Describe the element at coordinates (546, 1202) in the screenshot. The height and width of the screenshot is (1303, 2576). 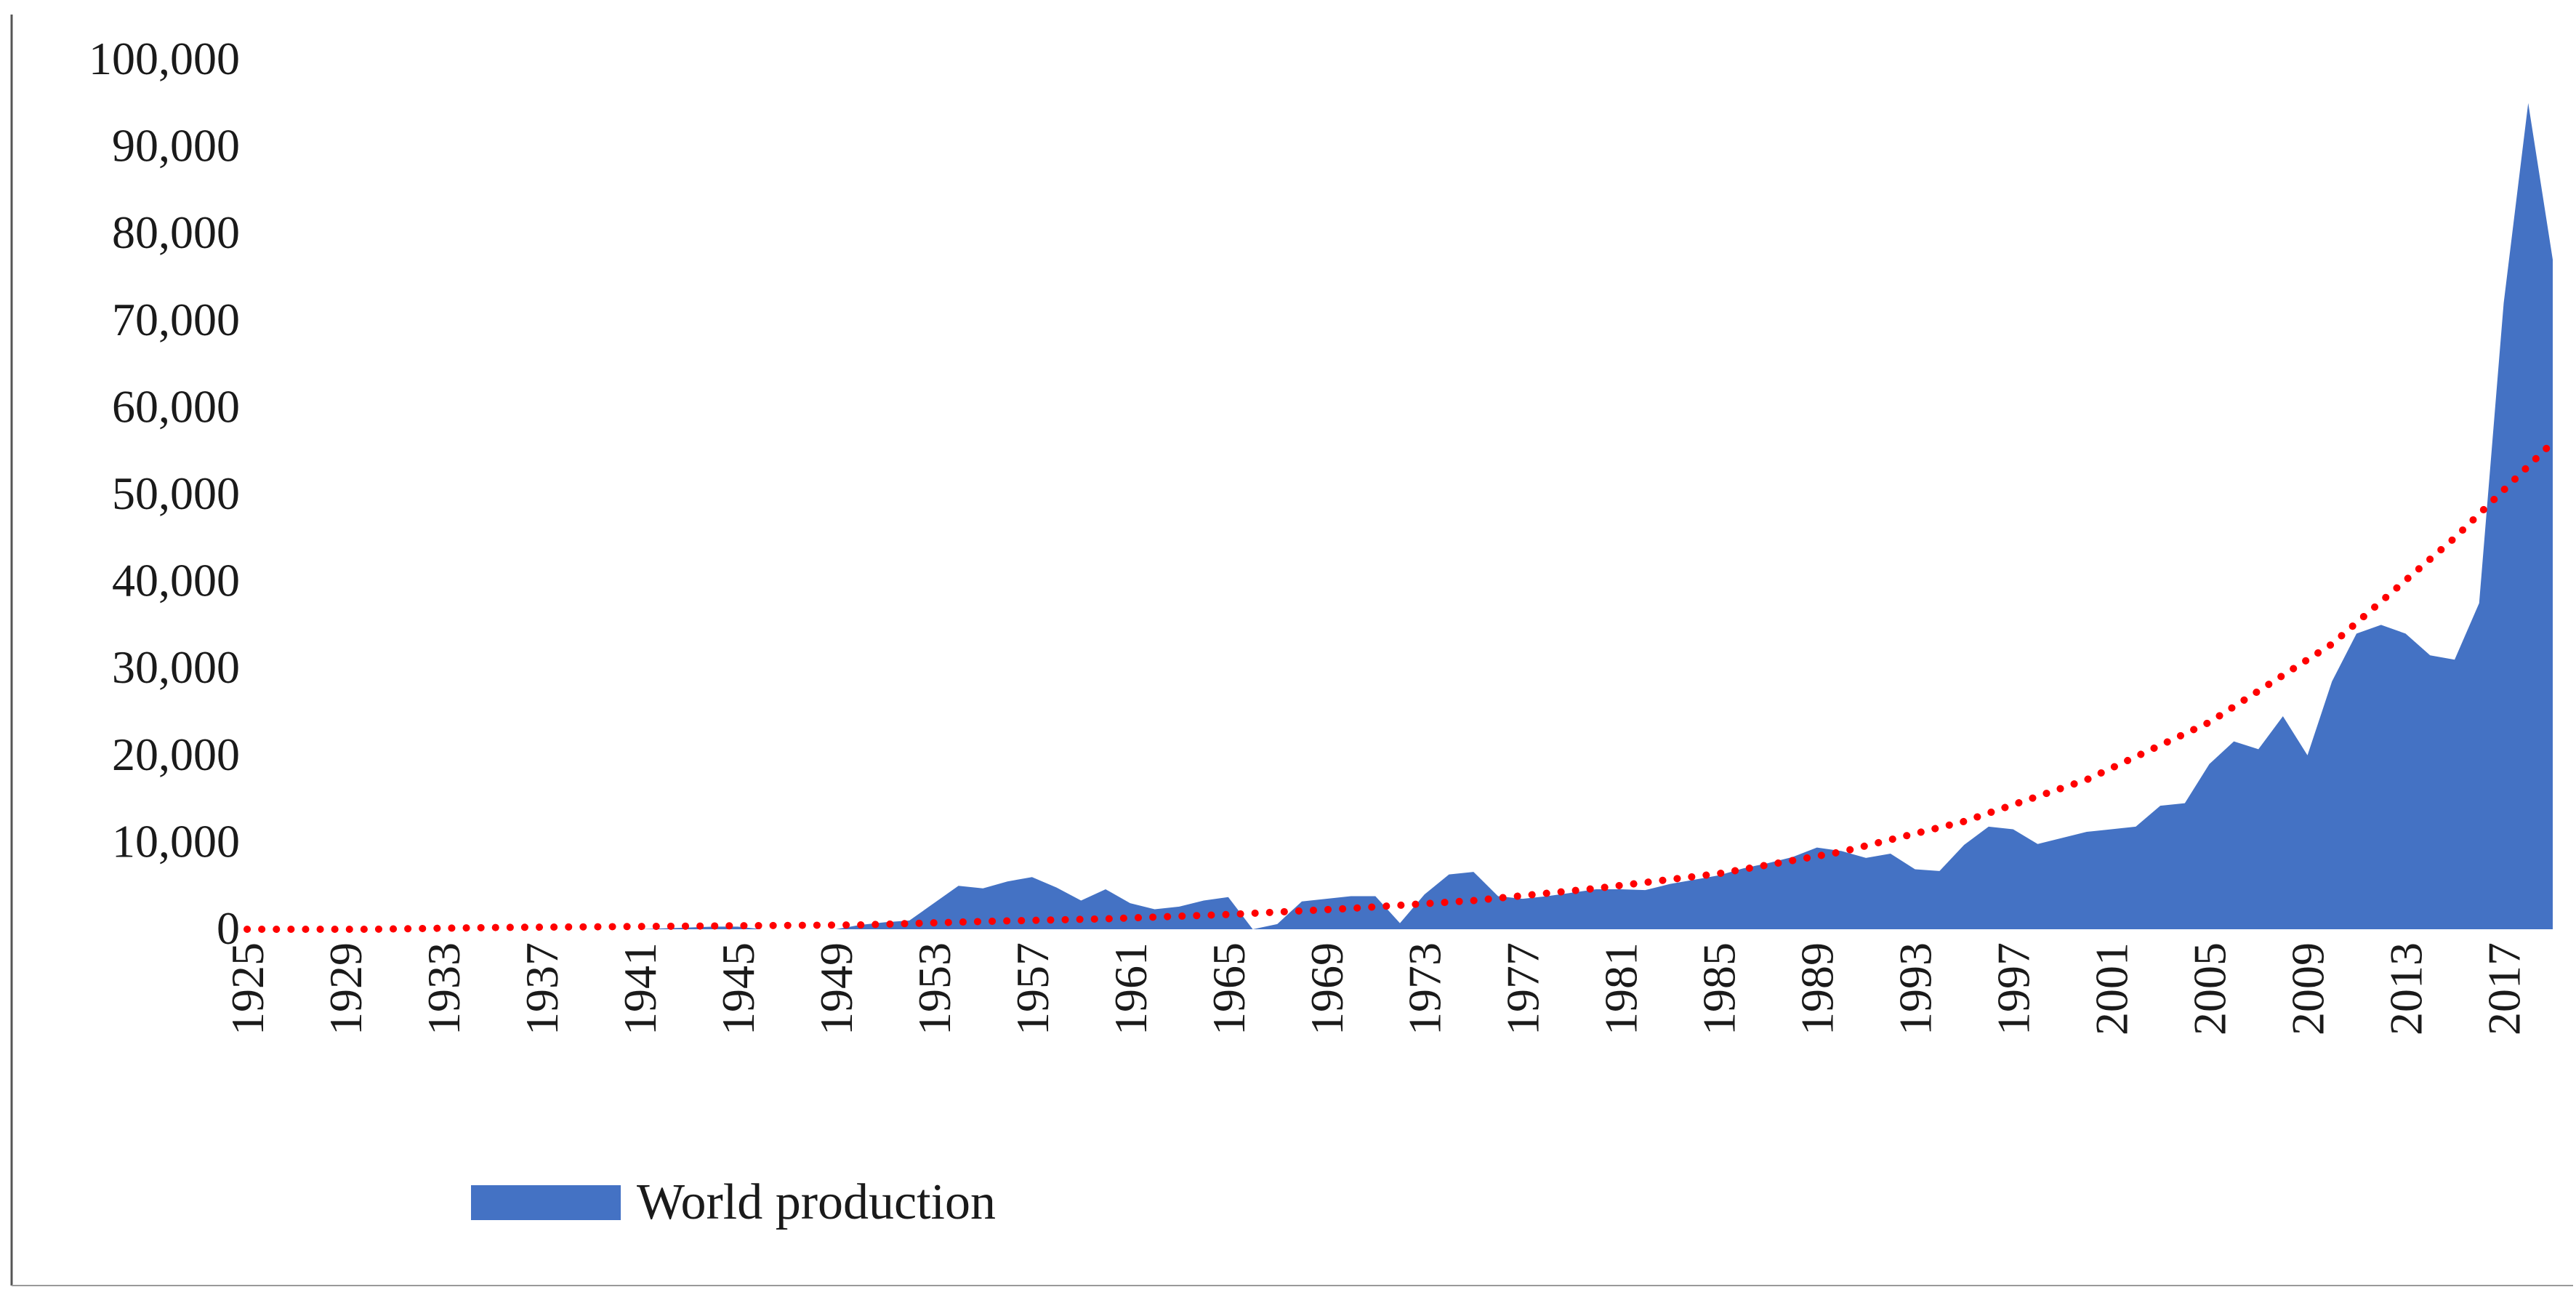
I see `legend-swatch` at that location.